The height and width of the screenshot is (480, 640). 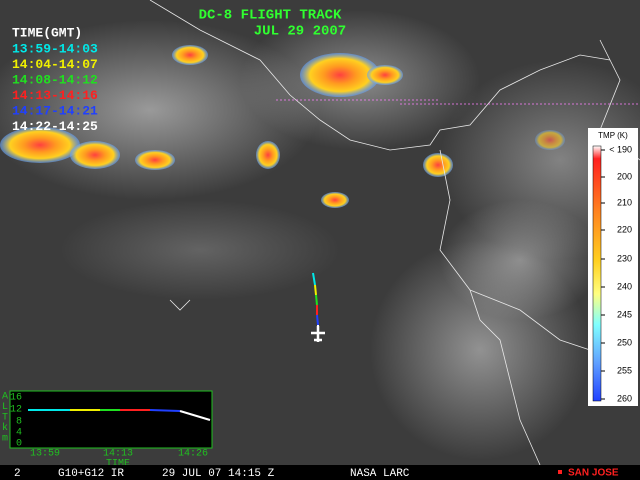 What do you see at coordinates (47, 32) in the screenshot?
I see `legend-title: TIME(GMT)` at bounding box center [47, 32].